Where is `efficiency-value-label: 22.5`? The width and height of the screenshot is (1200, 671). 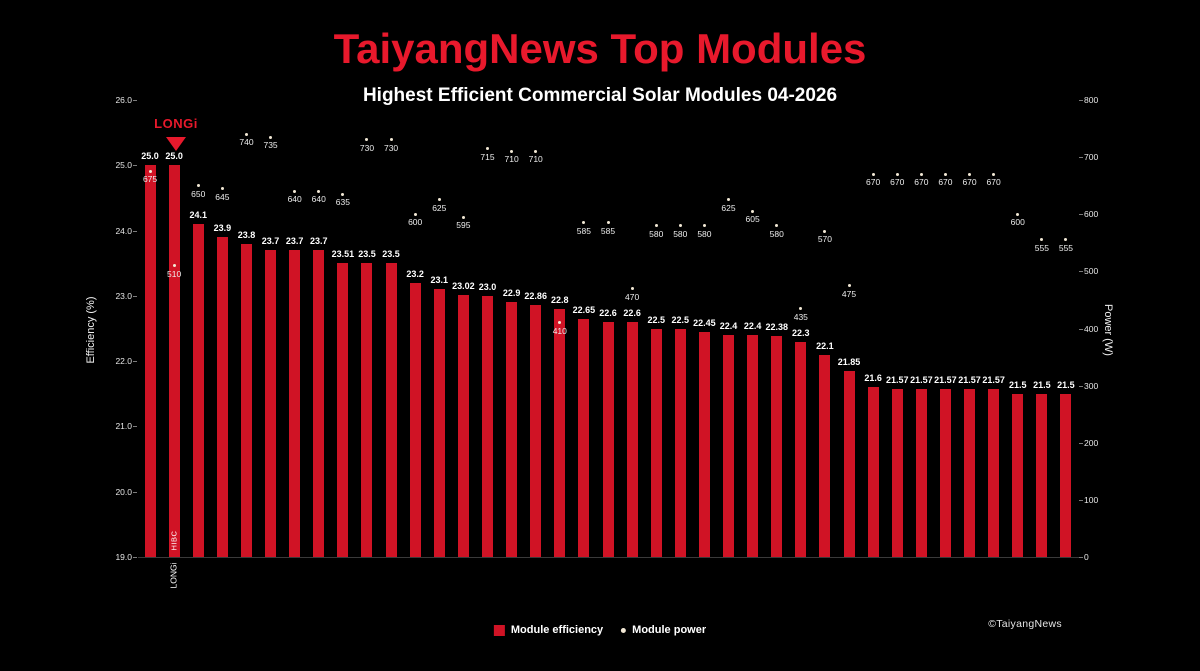 efficiency-value-label: 22.5 is located at coordinates (656, 319).